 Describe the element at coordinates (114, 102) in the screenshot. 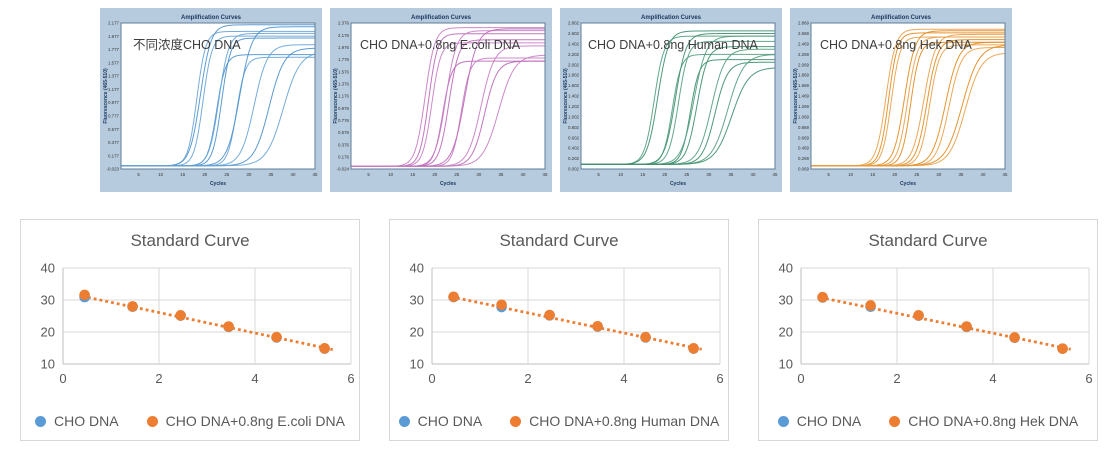

I see `y-tick-label: 0.977` at that location.